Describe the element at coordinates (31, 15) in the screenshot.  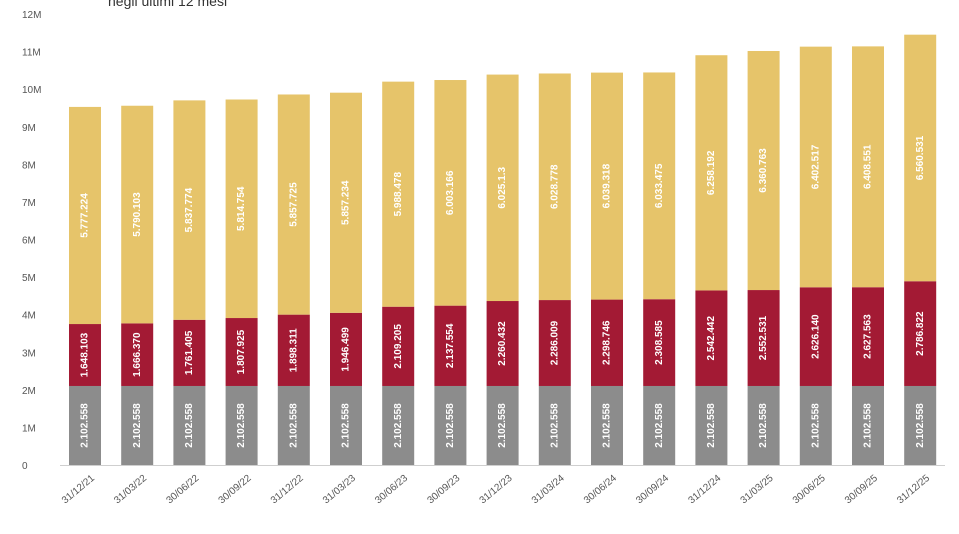
I see `y-tick-label: 12M` at that location.